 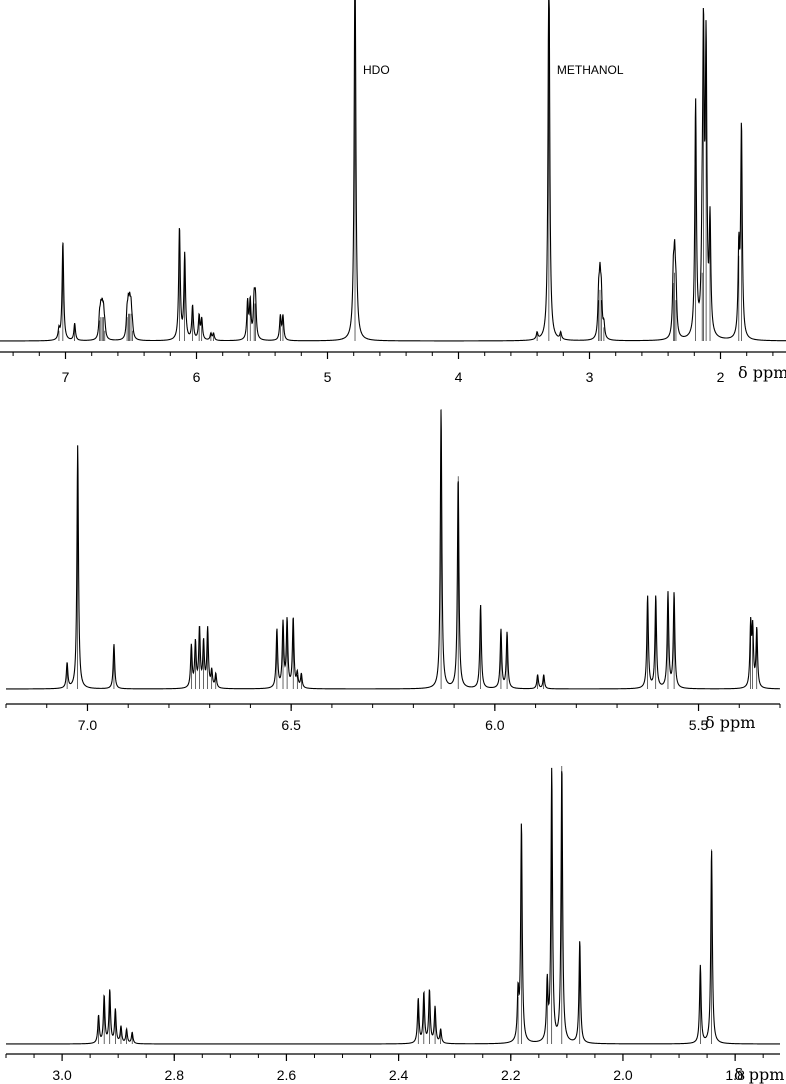 What do you see at coordinates (399, 1075) in the screenshot?
I see `tick-label: 2.4` at bounding box center [399, 1075].